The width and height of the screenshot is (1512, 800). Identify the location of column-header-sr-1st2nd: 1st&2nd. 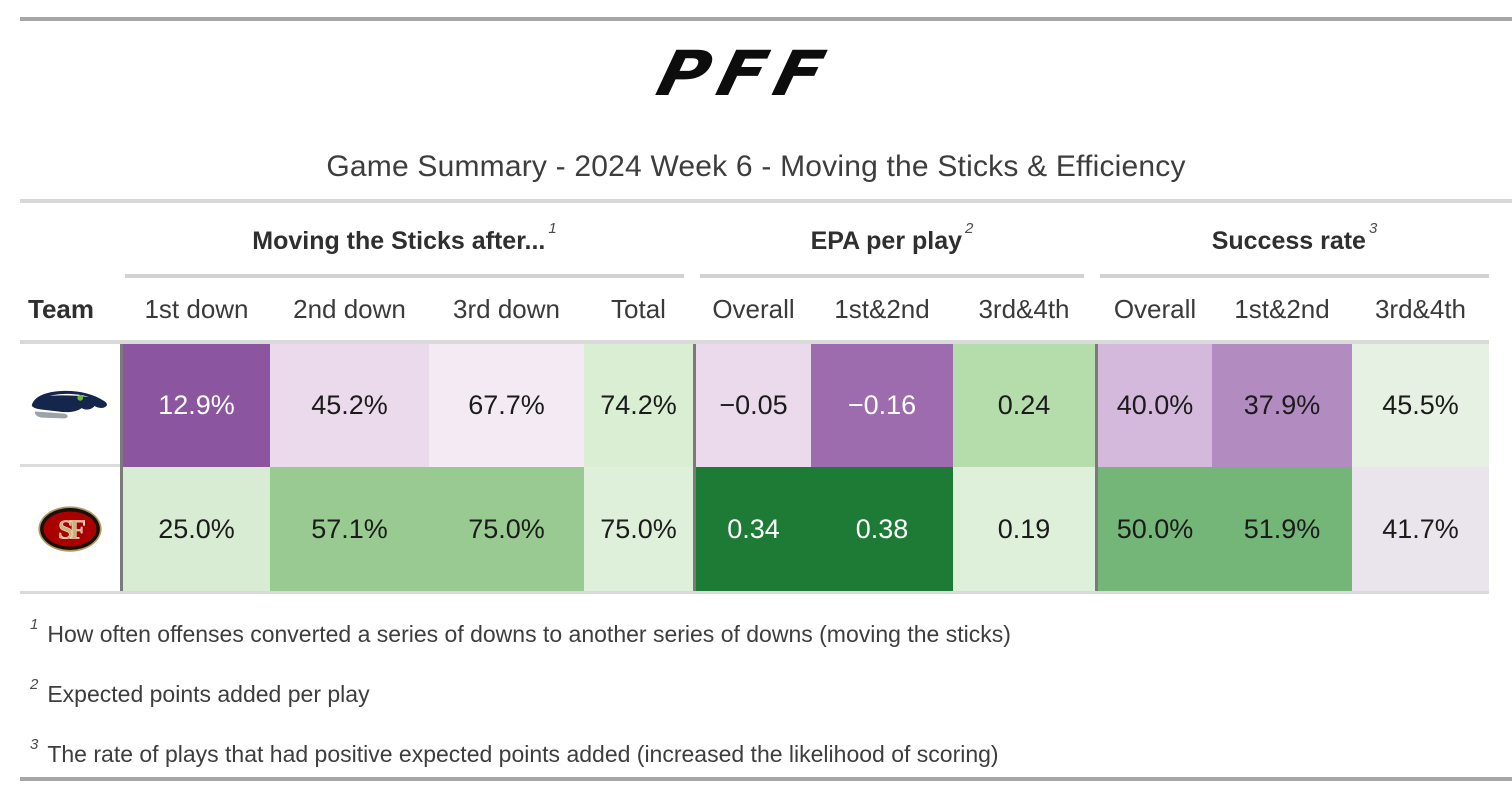
(1282, 308).